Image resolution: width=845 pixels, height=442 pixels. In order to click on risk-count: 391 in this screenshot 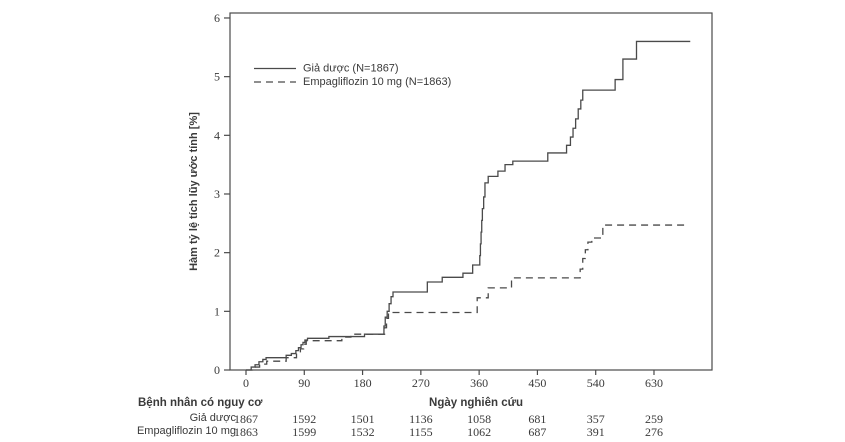, I will do `click(595, 432)`.